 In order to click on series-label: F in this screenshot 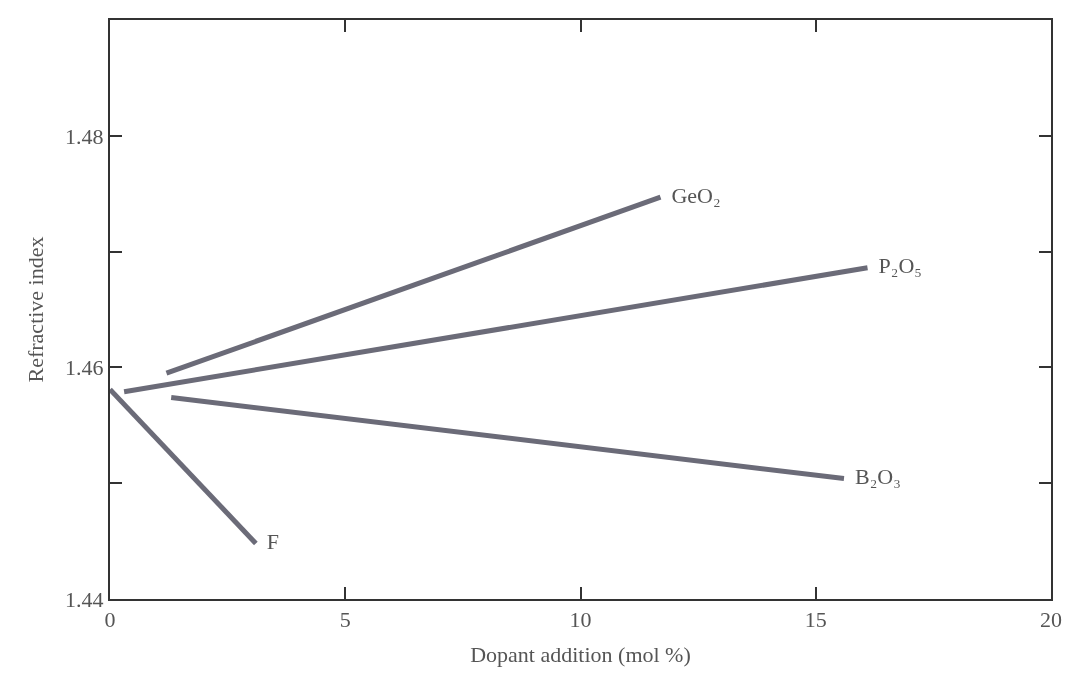, I will do `click(267, 541)`.